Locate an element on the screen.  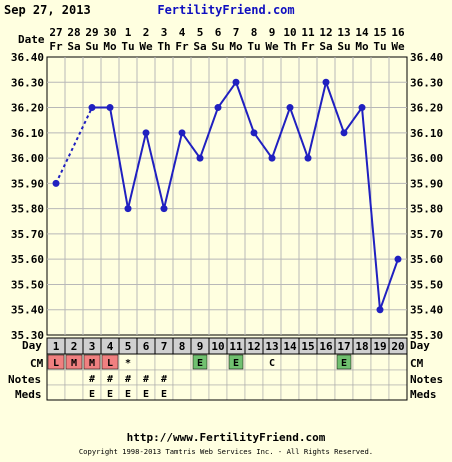
y-tick-label-right: 36.40 is located at coordinates (426, 57).